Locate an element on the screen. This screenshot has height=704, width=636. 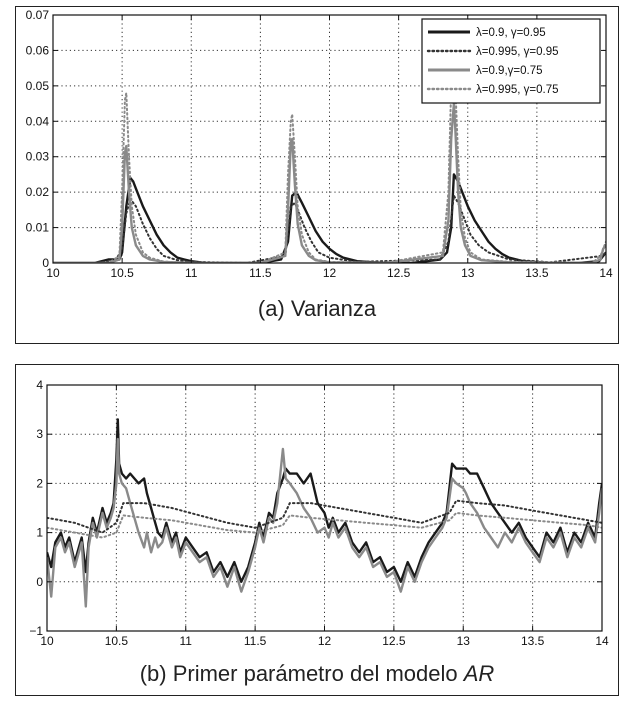
caption-text-b: Primer parámetro del modelo is located at coordinates (315, 673).